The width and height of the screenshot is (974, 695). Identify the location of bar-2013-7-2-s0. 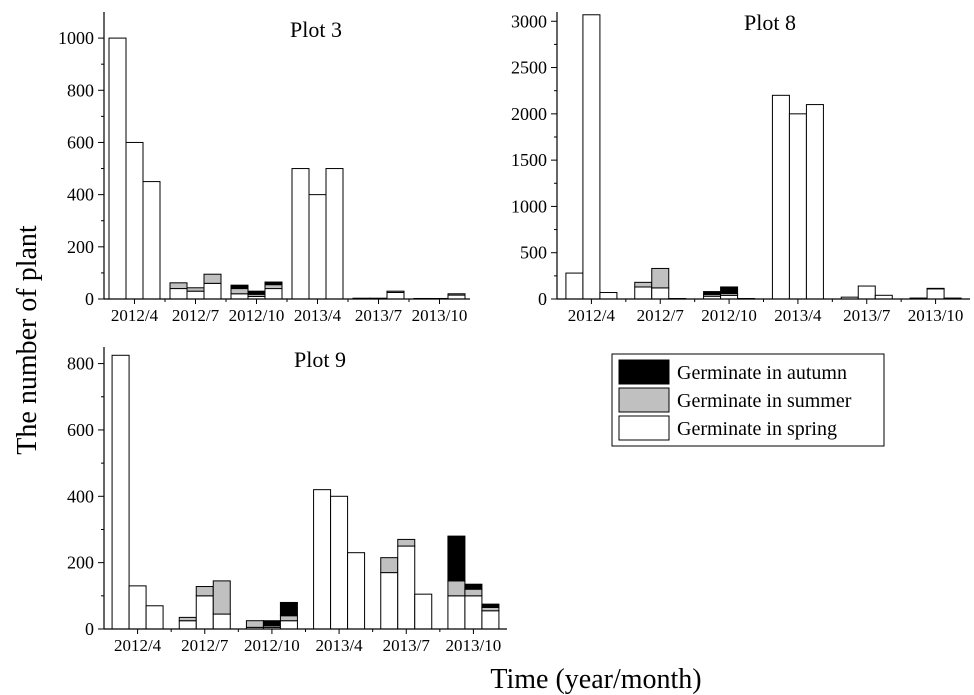
(866, 292).